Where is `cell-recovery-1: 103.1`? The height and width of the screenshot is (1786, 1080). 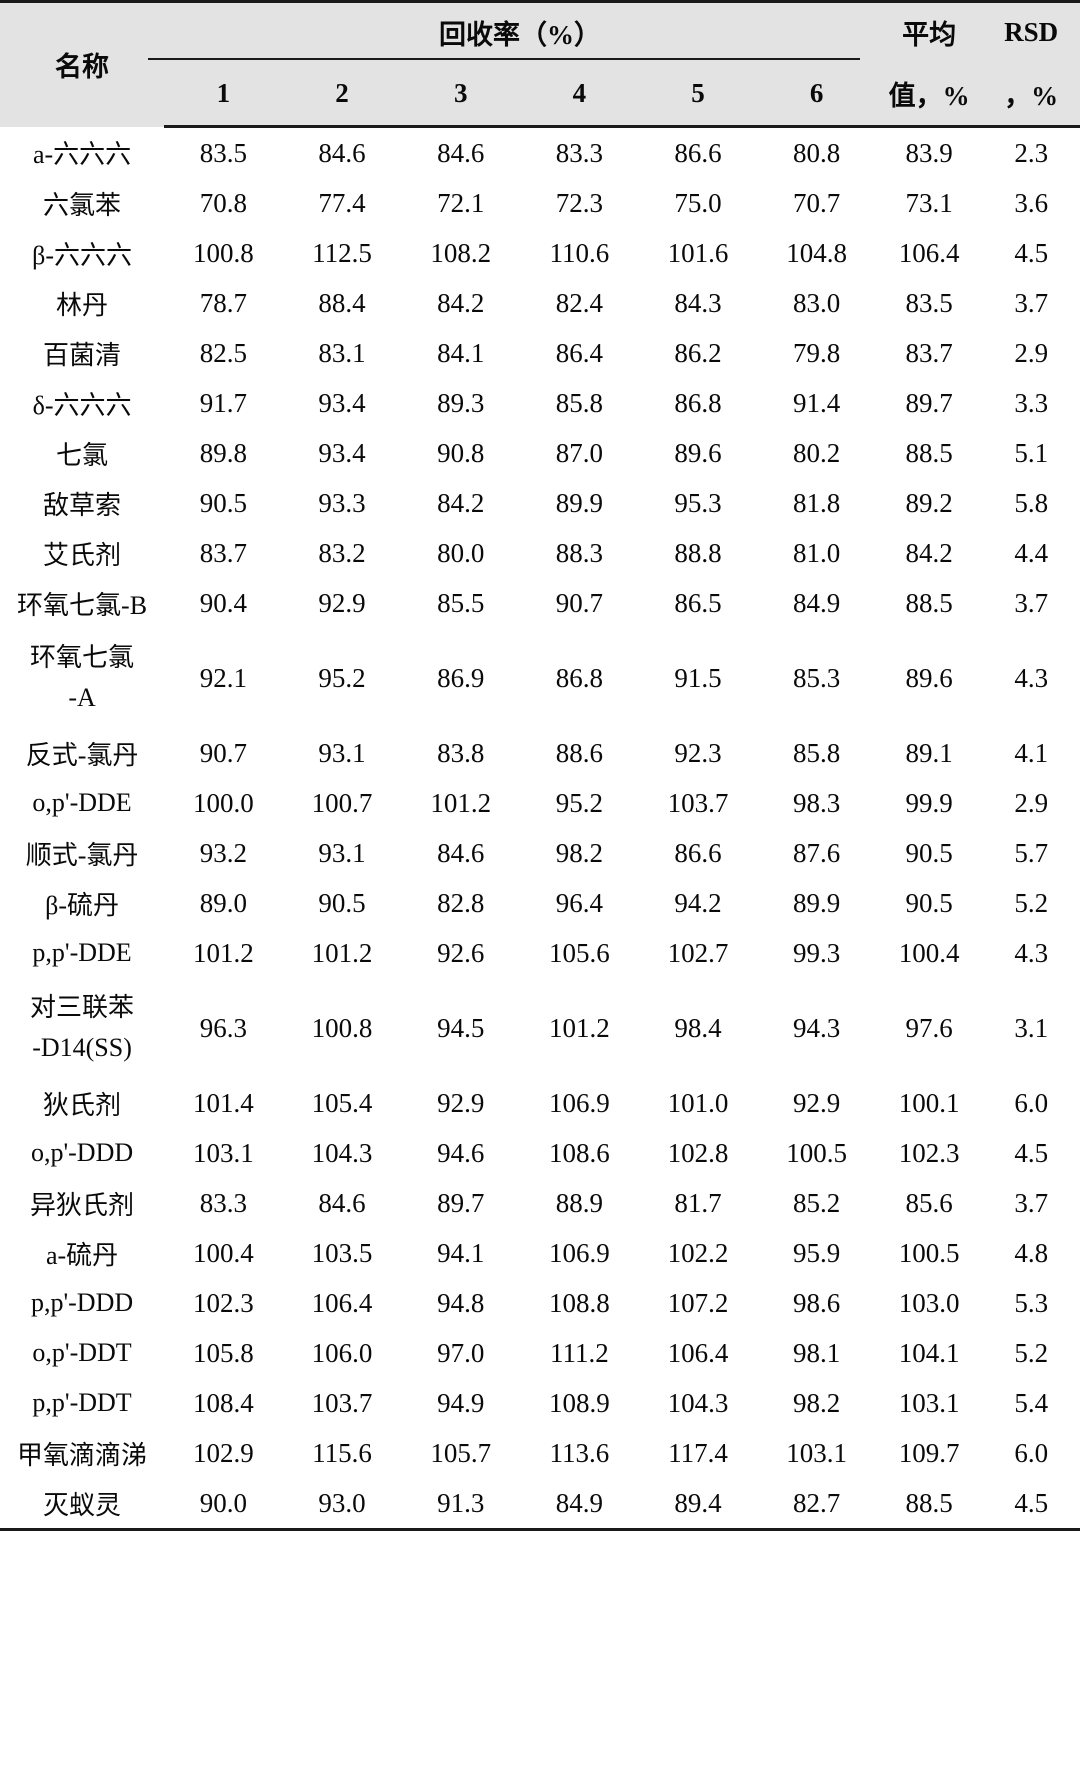 cell-recovery-1: 103.1 is located at coordinates (223, 1153).